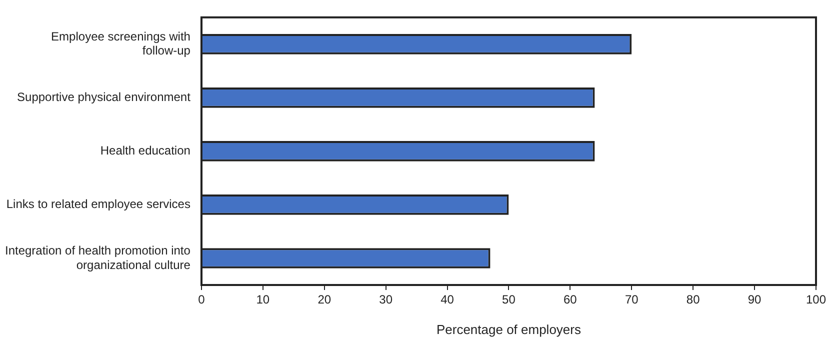 This screenshot has width=832, height=346. I want to click on x-tick-label: 20, so click(325, 299).